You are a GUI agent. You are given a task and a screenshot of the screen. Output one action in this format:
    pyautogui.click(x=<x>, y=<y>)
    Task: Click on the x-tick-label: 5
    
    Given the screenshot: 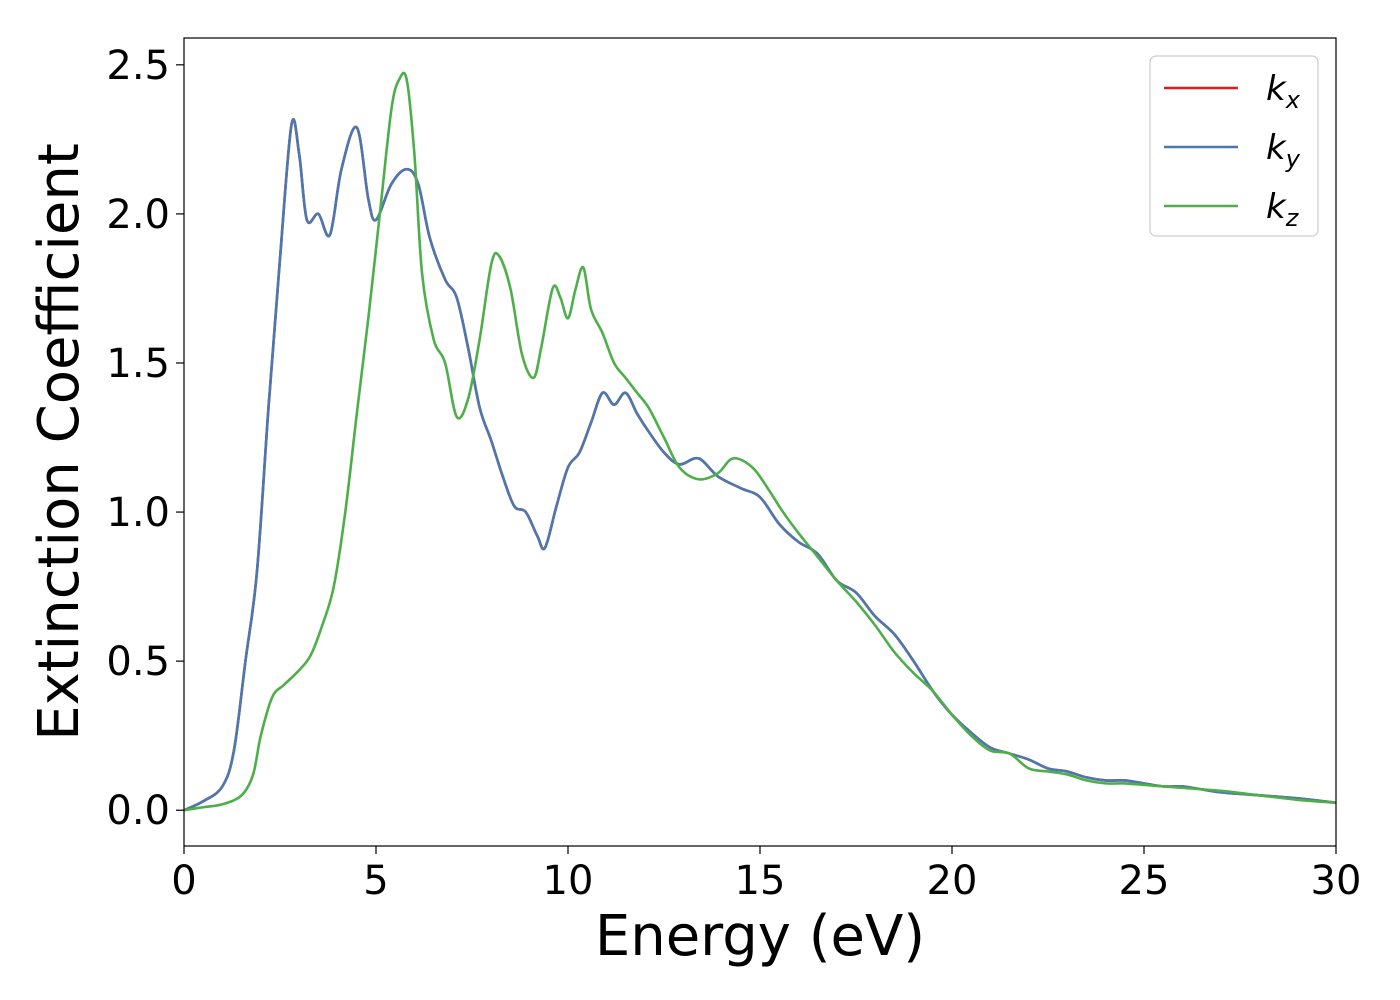 What is the action you would take?
    pyautogui.click(x=375, y=881)
    